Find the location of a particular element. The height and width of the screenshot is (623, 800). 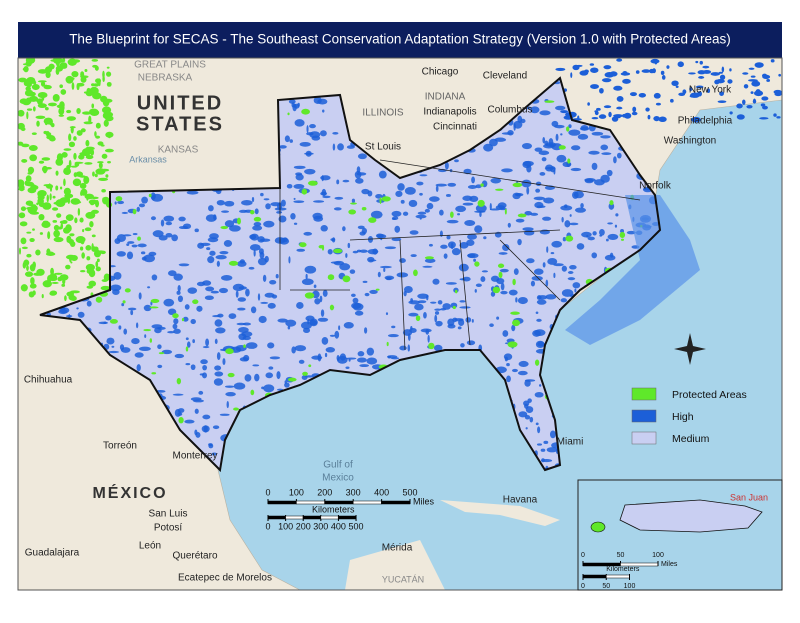

scale-tick-label: 500 is located at coordinates (409, 492).